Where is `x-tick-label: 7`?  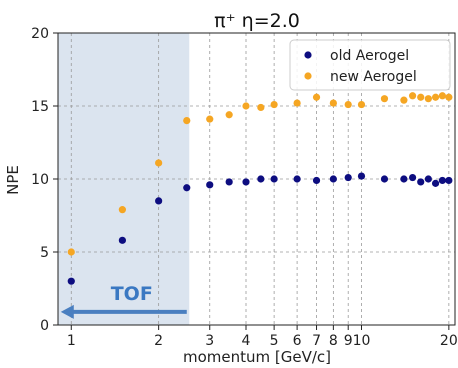
x-tick-label: 7 is located at coordinates (316, 341).